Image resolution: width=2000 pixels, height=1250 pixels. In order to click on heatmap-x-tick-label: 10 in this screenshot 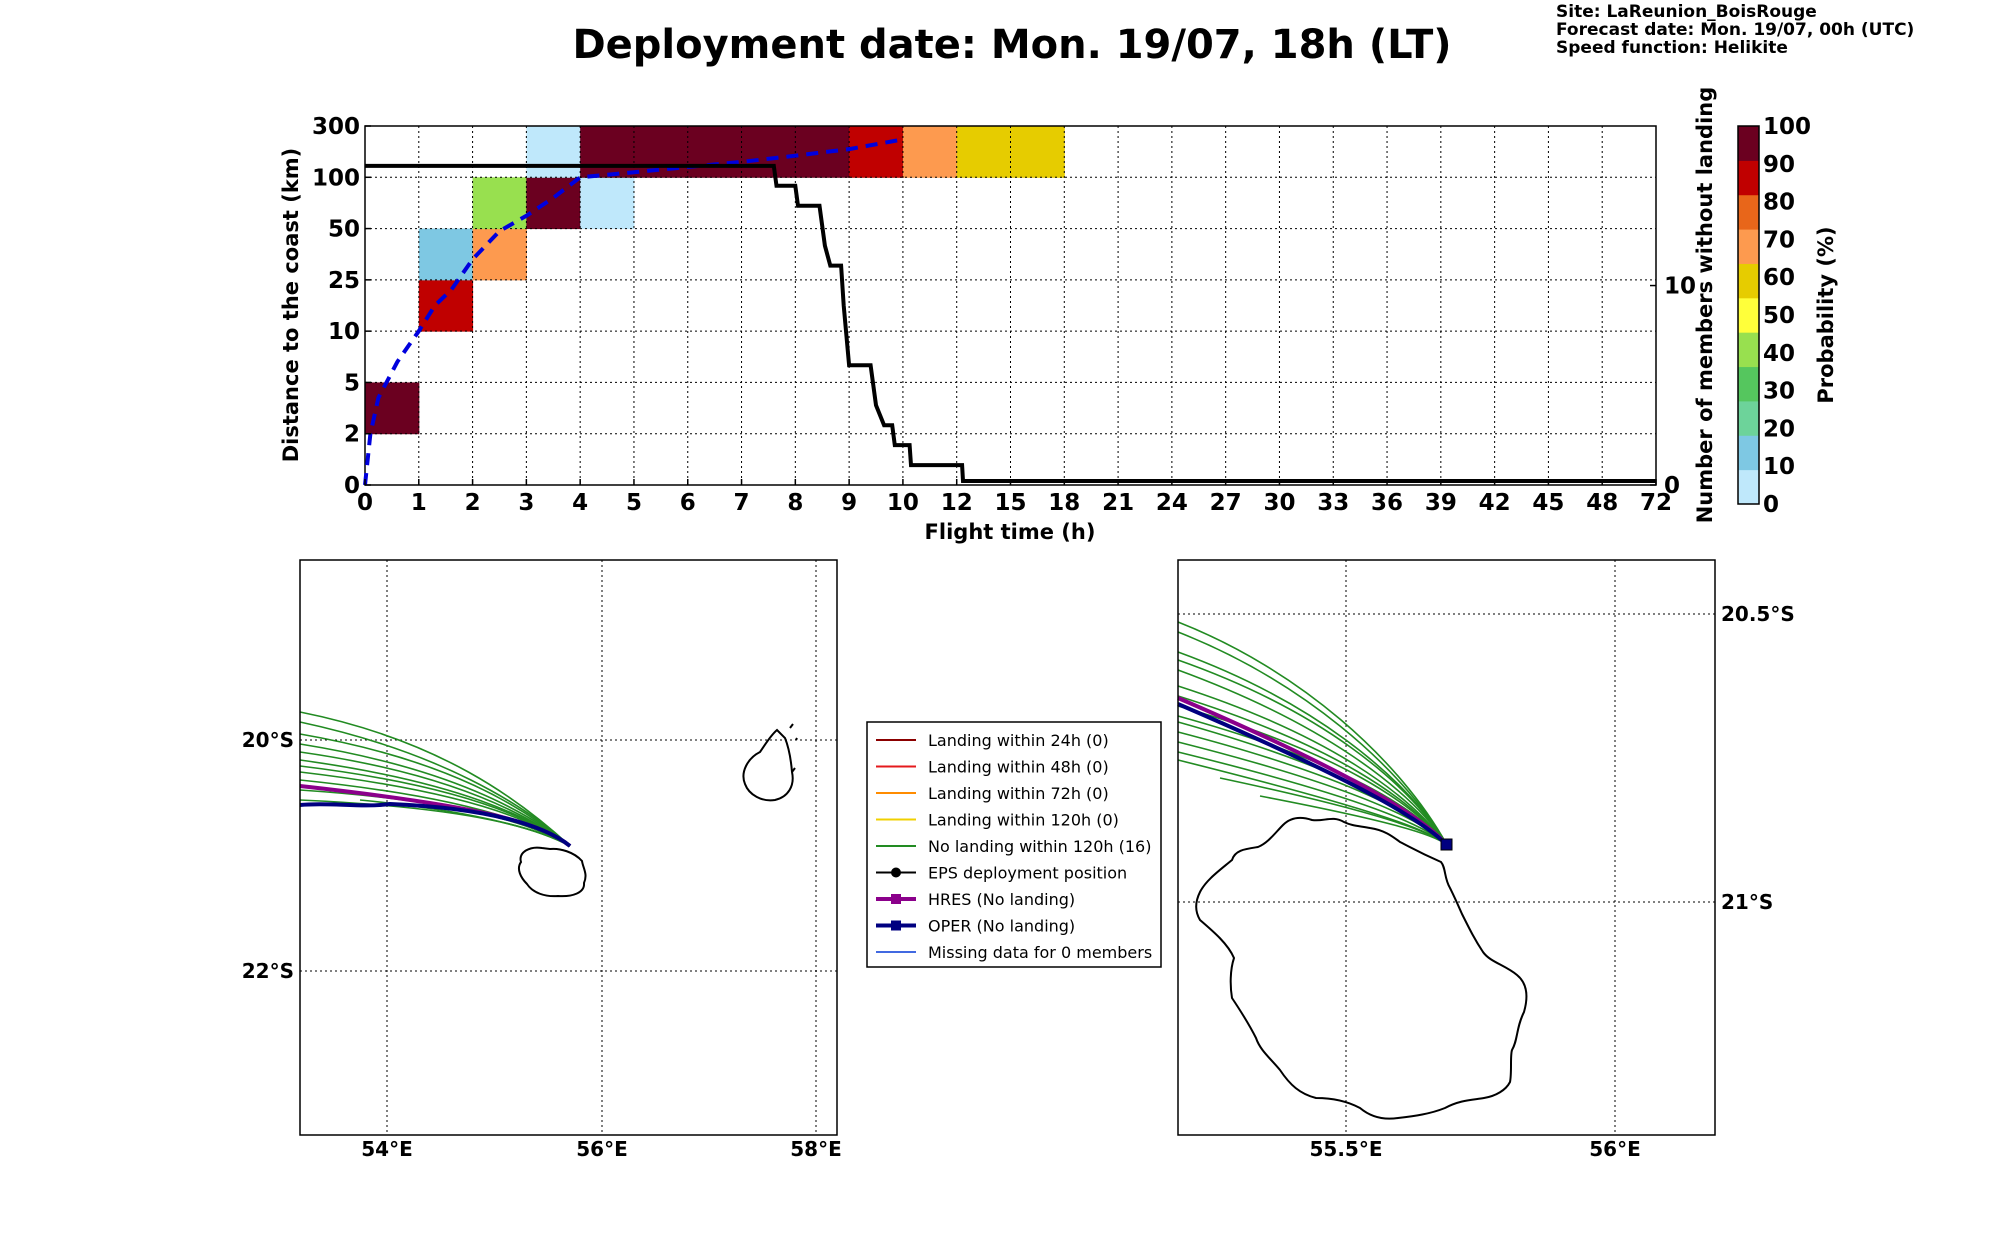, I will do `click(903, 503)`.